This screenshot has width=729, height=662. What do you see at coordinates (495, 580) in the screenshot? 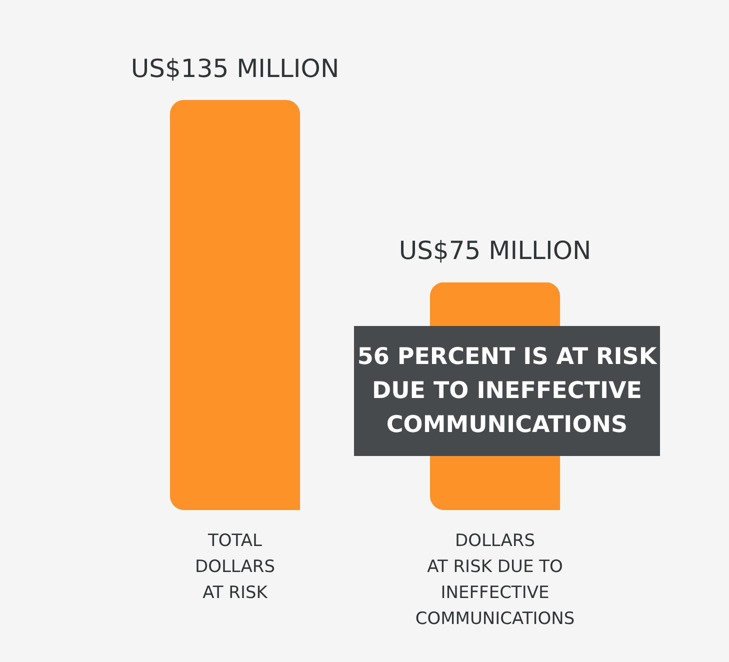
I see `x-tick-label: DOLLARS AT RISK DUE TO INEFFECTIVE COMMUNICATIONS` at bounding box center [495, 580].